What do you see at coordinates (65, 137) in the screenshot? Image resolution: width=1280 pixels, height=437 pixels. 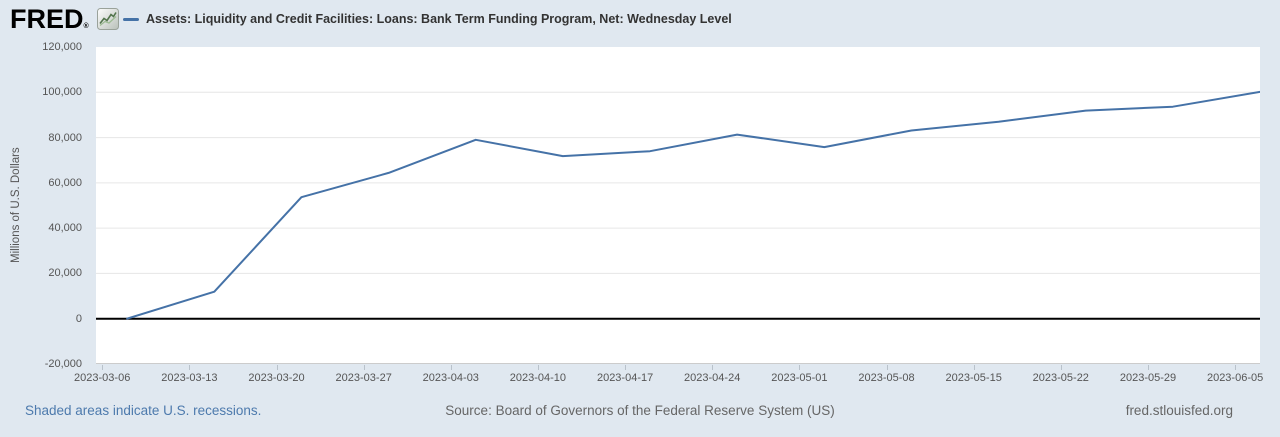 I see `y-tick-label: 80,000` at bounding box center [65, 137].